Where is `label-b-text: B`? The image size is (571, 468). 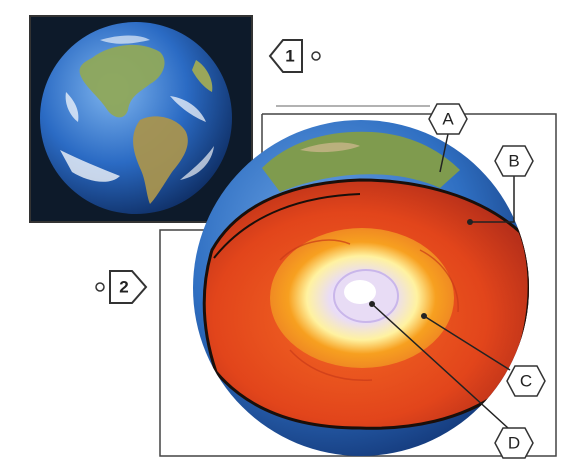 label-b-text: B is located at coordinates (513, 161).